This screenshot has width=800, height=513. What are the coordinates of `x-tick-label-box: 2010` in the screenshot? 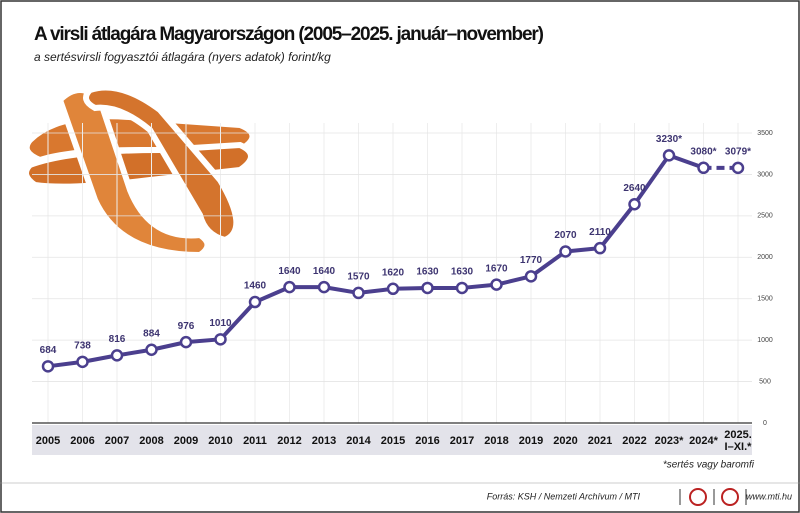 It's located at (220, 441).